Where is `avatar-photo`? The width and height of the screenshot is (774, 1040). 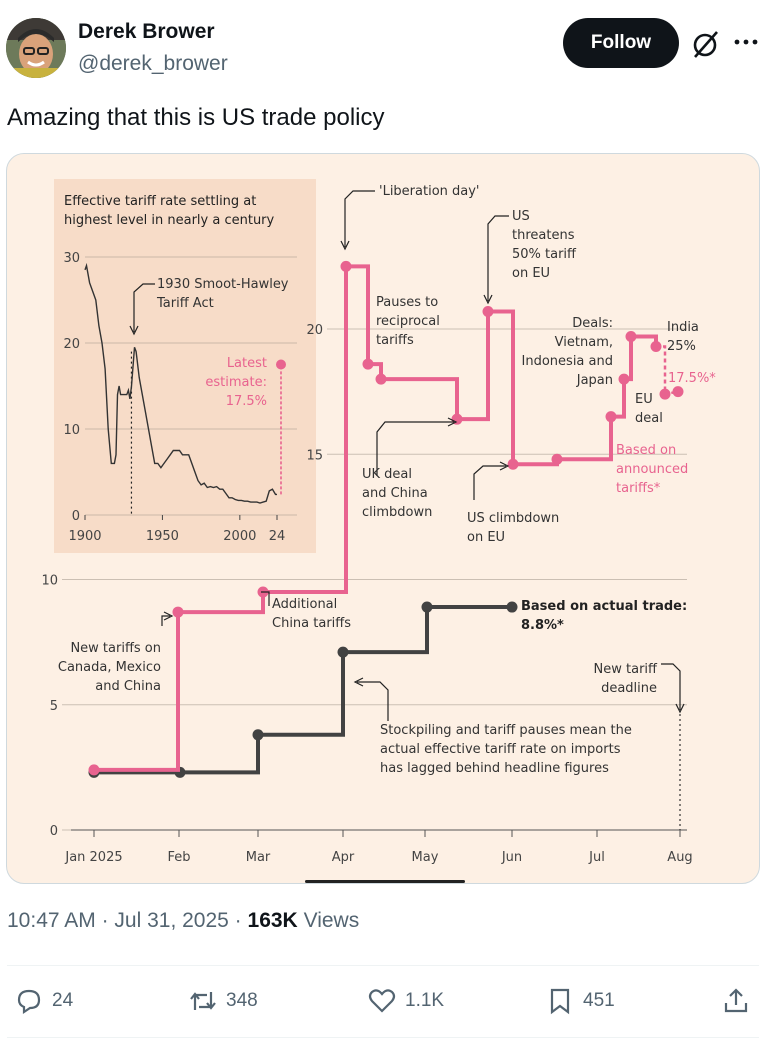 avatar-photo is located at coordinates (36, 48).